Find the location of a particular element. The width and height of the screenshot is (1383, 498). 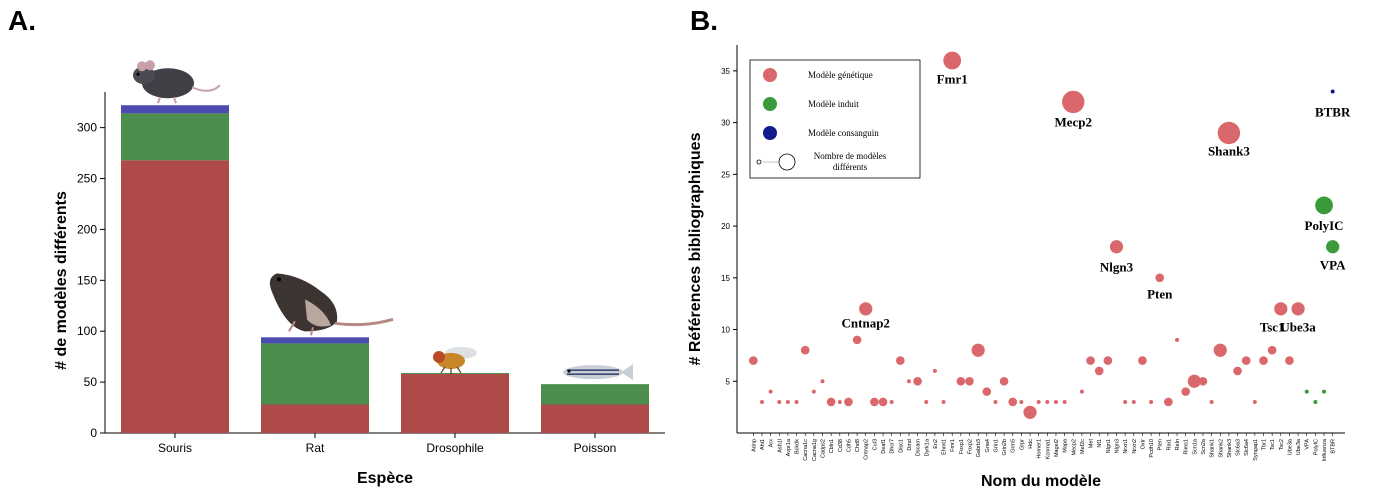

x-tick-label: Reln is located at coordinates (1178, 444).